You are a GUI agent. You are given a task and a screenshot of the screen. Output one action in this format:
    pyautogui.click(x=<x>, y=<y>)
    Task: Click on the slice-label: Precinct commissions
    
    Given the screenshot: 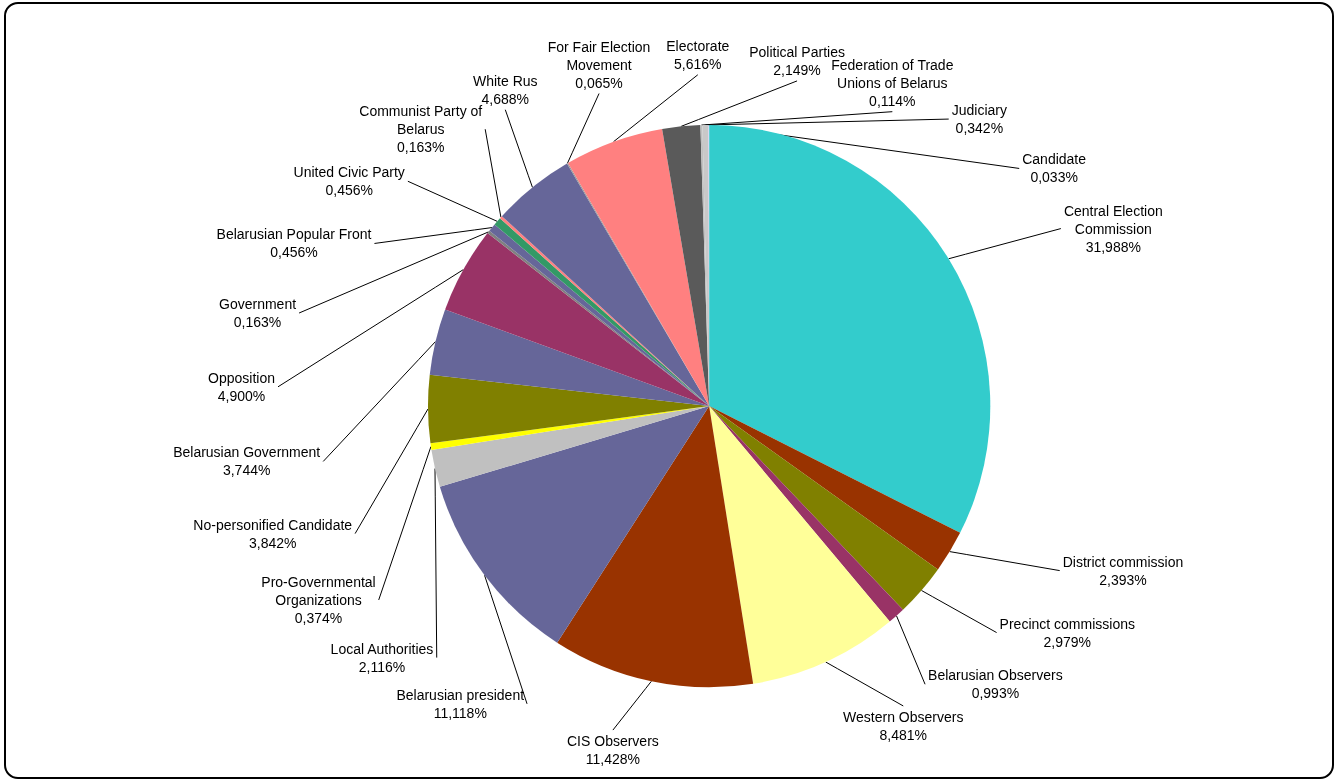 What is the action you would take?
    pyautogui.click(x=1067, y=623)
    